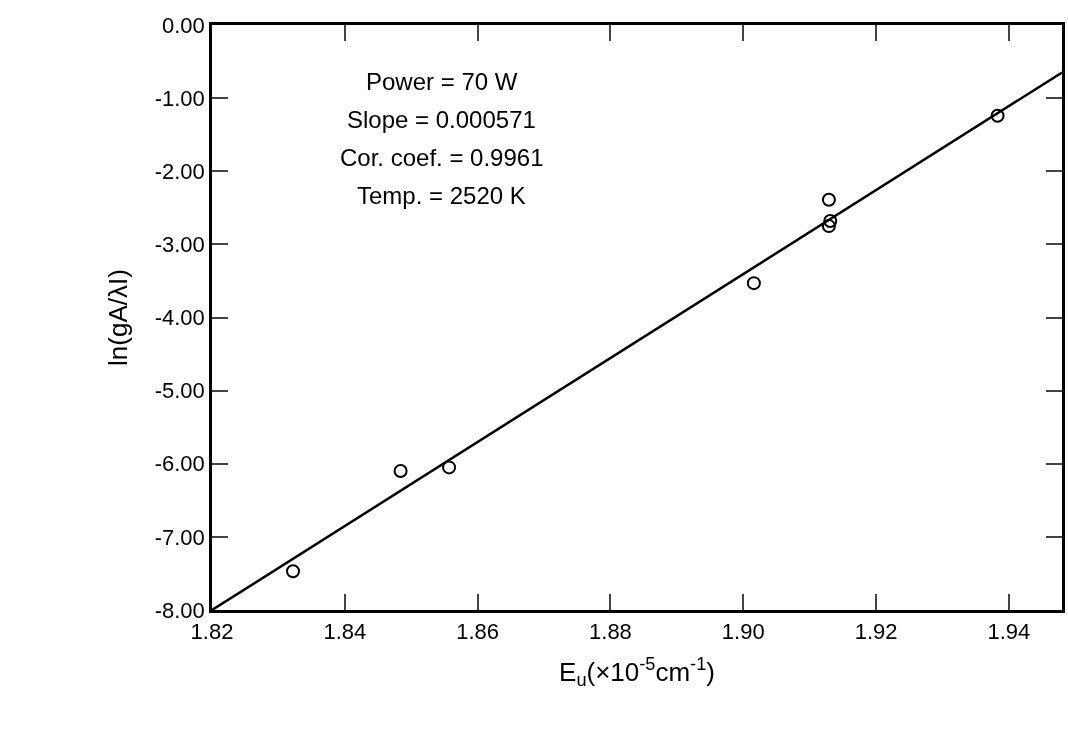 The width and height of the screenshot is (1068, 748). What do you see at coordinates (442, 81) in the screenshot?
I see `annotation: Power = 70 W` at bounding box center [442, 81].